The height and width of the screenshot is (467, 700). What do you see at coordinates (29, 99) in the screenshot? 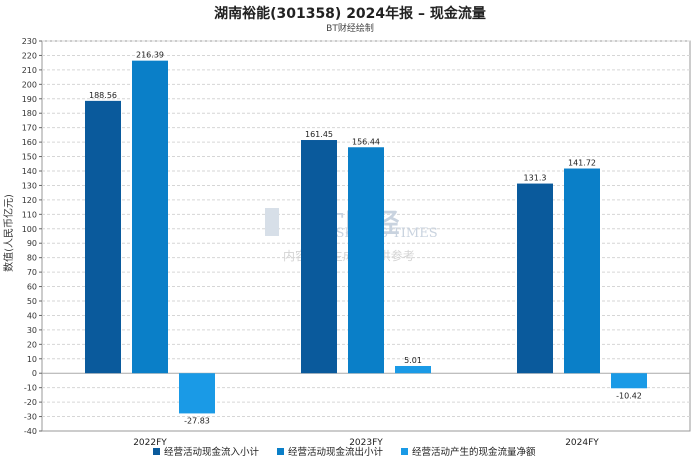
I see `y-tick-label: 190` at bounding box center [29, 99].